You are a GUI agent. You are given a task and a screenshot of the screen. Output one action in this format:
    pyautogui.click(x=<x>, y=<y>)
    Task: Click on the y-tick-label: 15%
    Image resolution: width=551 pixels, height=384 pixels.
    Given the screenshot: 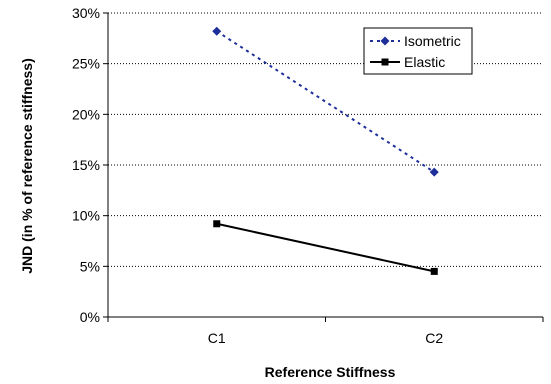 What is the action you would take?
    pyautogui.click(x=86, y=165)
    